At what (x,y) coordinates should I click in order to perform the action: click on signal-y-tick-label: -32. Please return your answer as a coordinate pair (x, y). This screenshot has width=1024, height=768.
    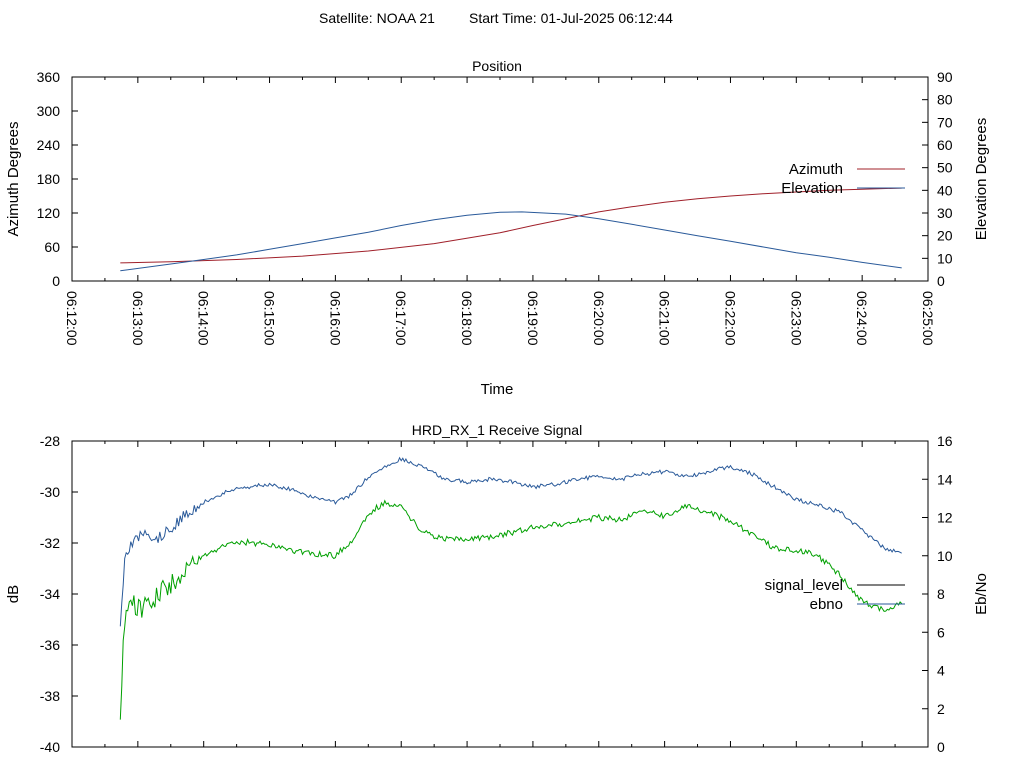
    Looking at the image, I should click on (50, 543).